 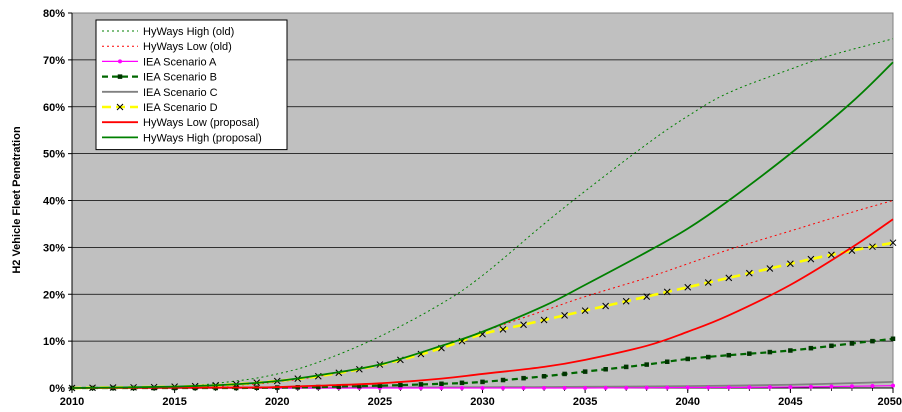 I want to click on legend-item: HyWays High (proposal), so click(x=182, y=138).